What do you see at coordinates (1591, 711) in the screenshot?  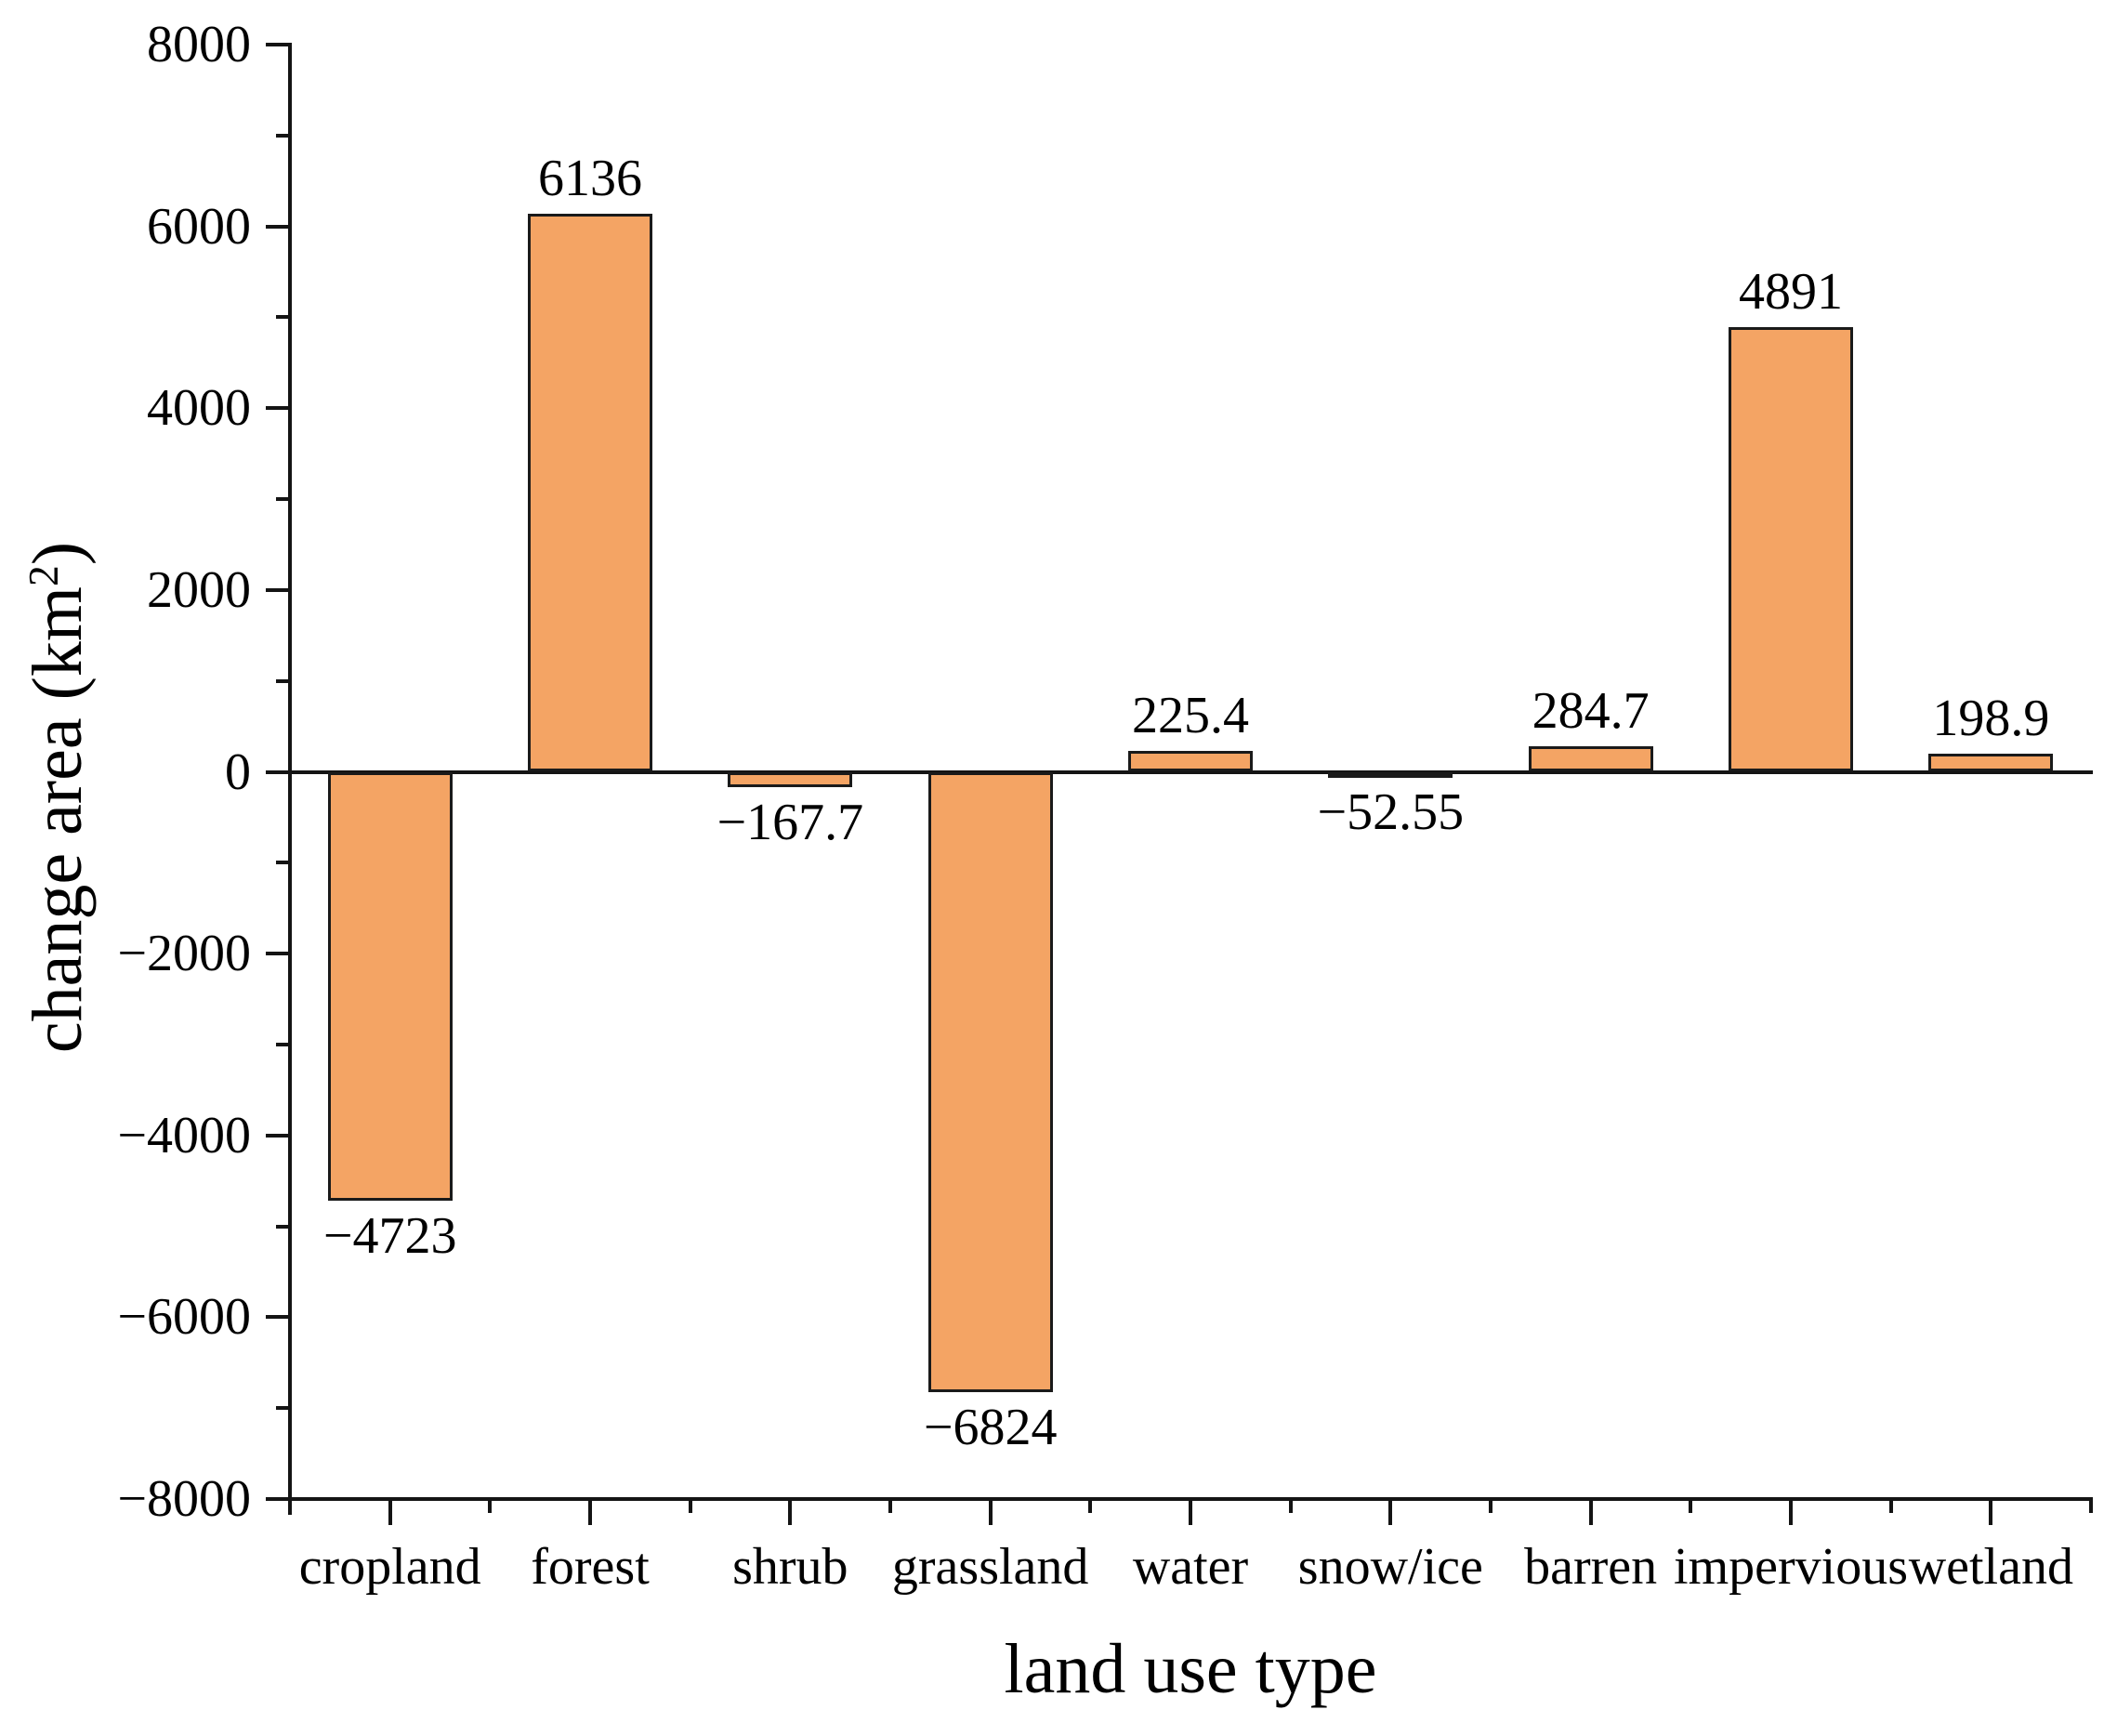 I see `bar-value-label: 284.7` at bounding box center [1591, 711].